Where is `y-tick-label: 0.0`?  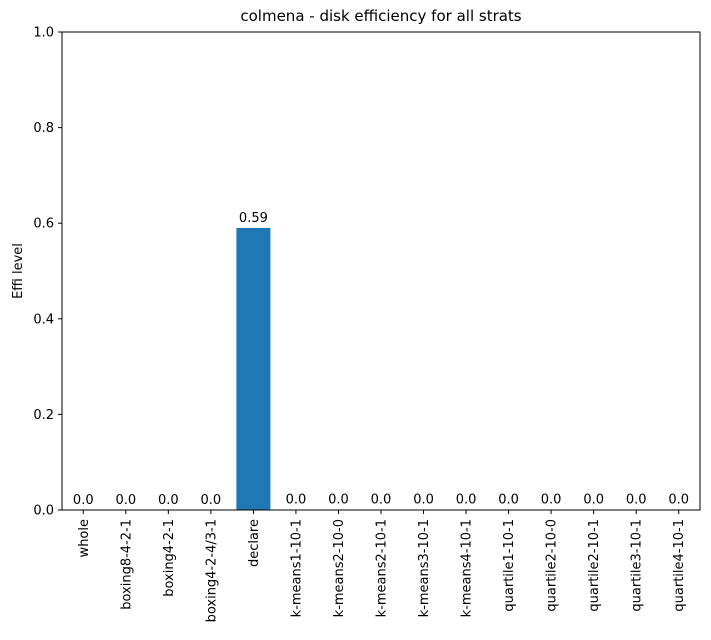 y-tick-label: 0.0 is located at coordinates (43, 511).